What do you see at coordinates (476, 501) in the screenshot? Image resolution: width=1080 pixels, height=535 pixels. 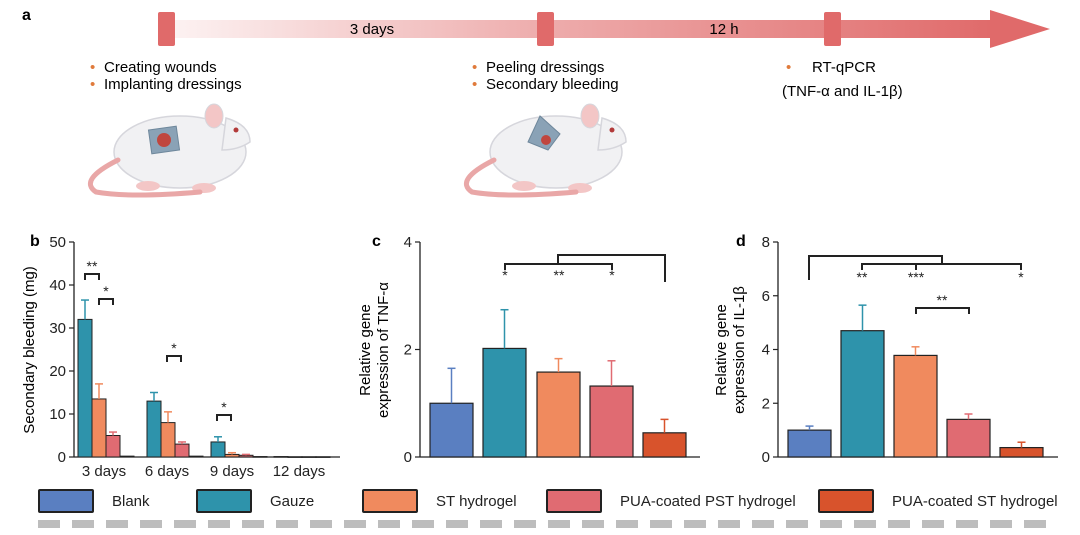 I see `legend-label: ST hydrogel` at bounding box center [476, 501].